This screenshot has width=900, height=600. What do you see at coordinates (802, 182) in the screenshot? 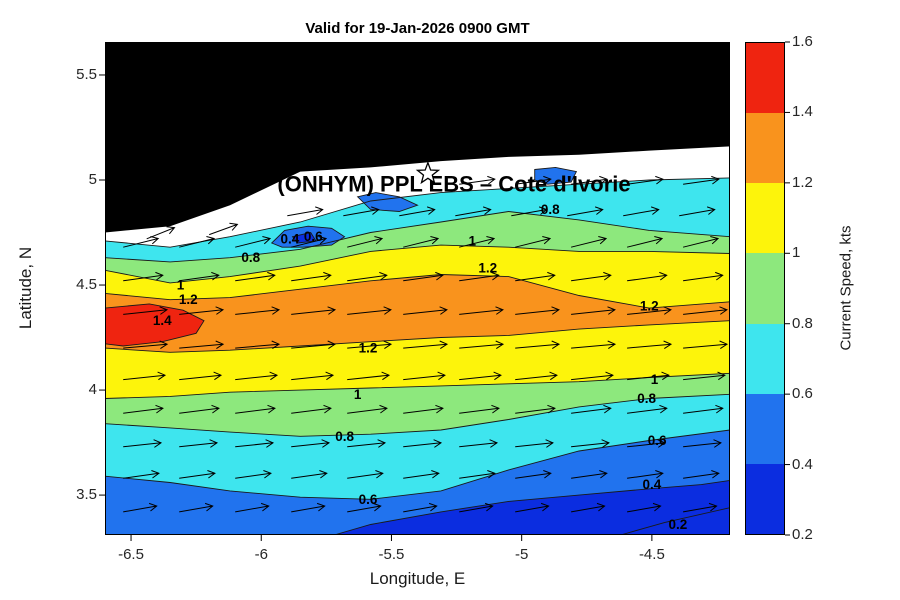
I see `colorbar-tick-label: 1.2` at bounding box center [802, 182].